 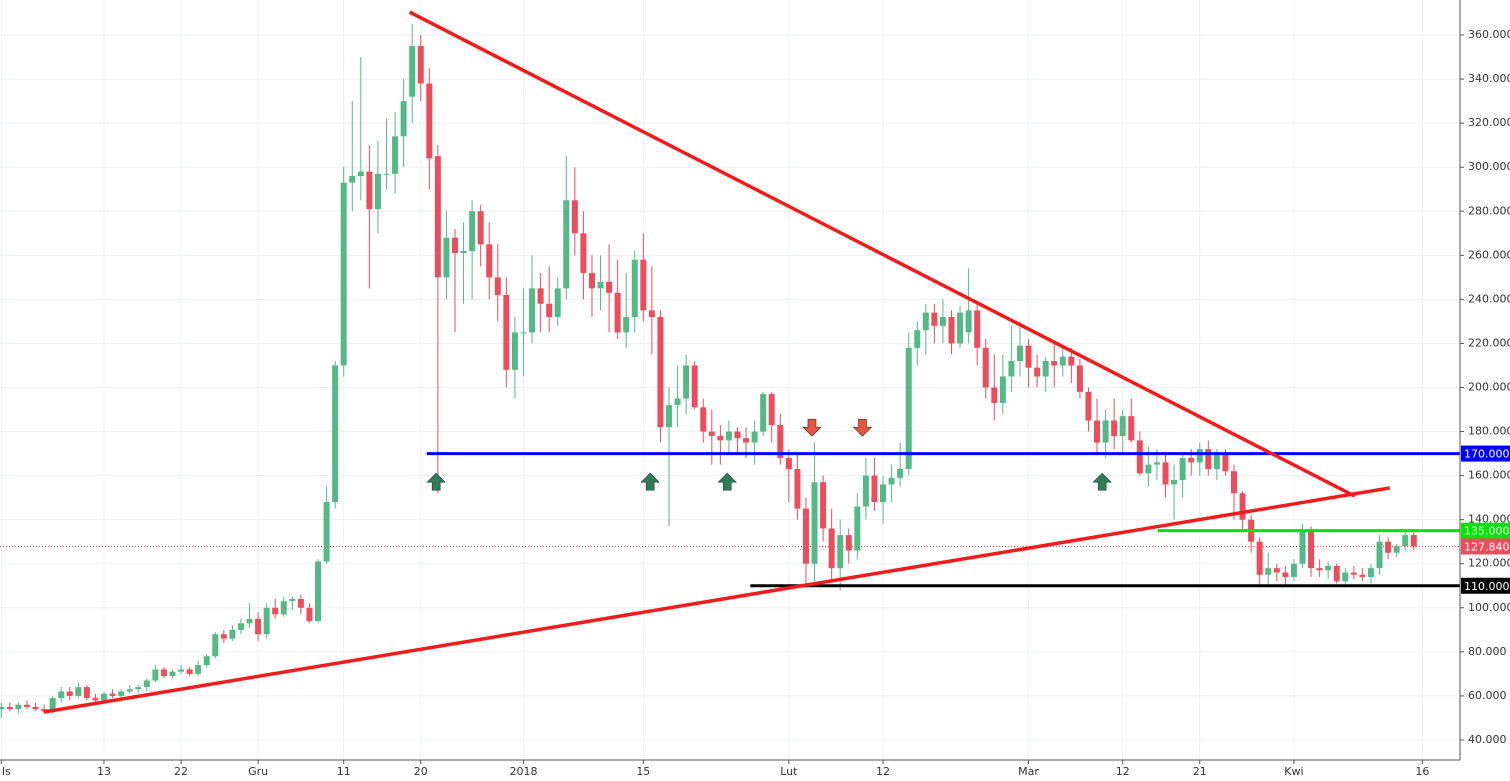 I want to click on x-tick-label: 16, so click(x=1422, y=771).